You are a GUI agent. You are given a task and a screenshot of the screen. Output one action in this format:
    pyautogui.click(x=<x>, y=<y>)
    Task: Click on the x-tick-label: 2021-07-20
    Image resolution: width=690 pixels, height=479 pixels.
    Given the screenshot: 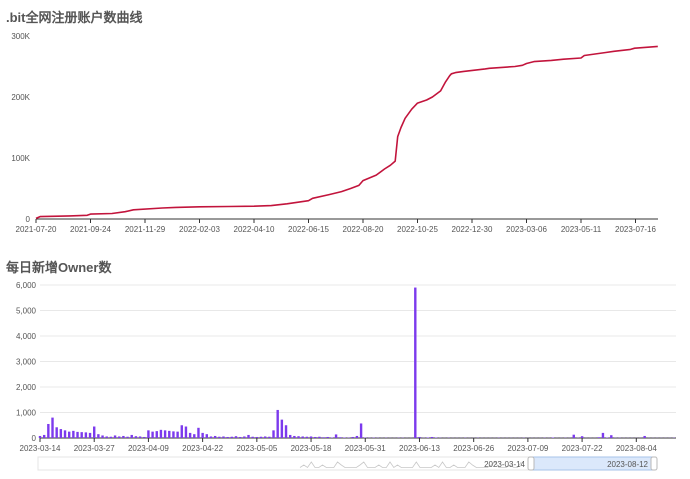 What is the action you would take?
    pyautogui.click(x=36, y=229)
    